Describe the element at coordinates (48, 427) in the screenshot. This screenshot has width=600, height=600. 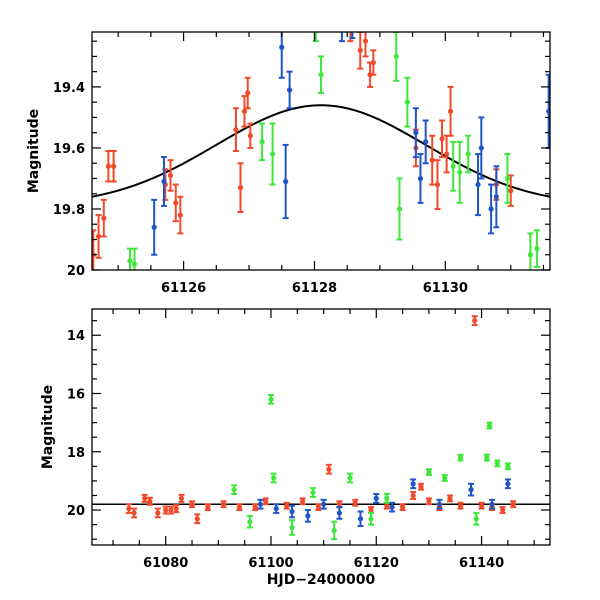
I see `full-panel-y-axis-label: Magnitude` at that location.